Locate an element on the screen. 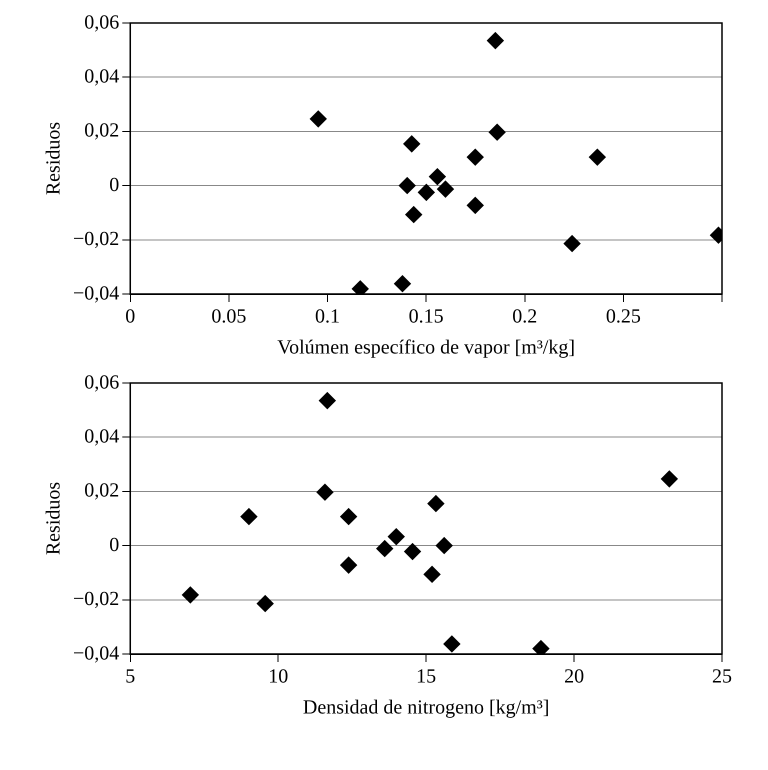 This screenshot has width=768, height=770. x-tick-label: 0.2 is located at coordinates (525, 316).